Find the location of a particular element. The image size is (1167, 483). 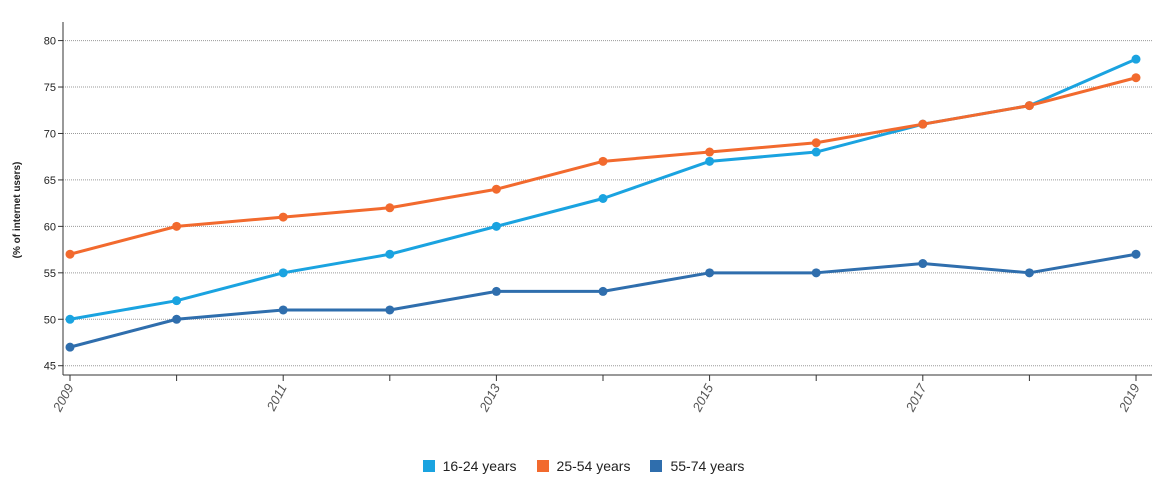

y-tick-label: 50 is located at coordinates (50, 320).